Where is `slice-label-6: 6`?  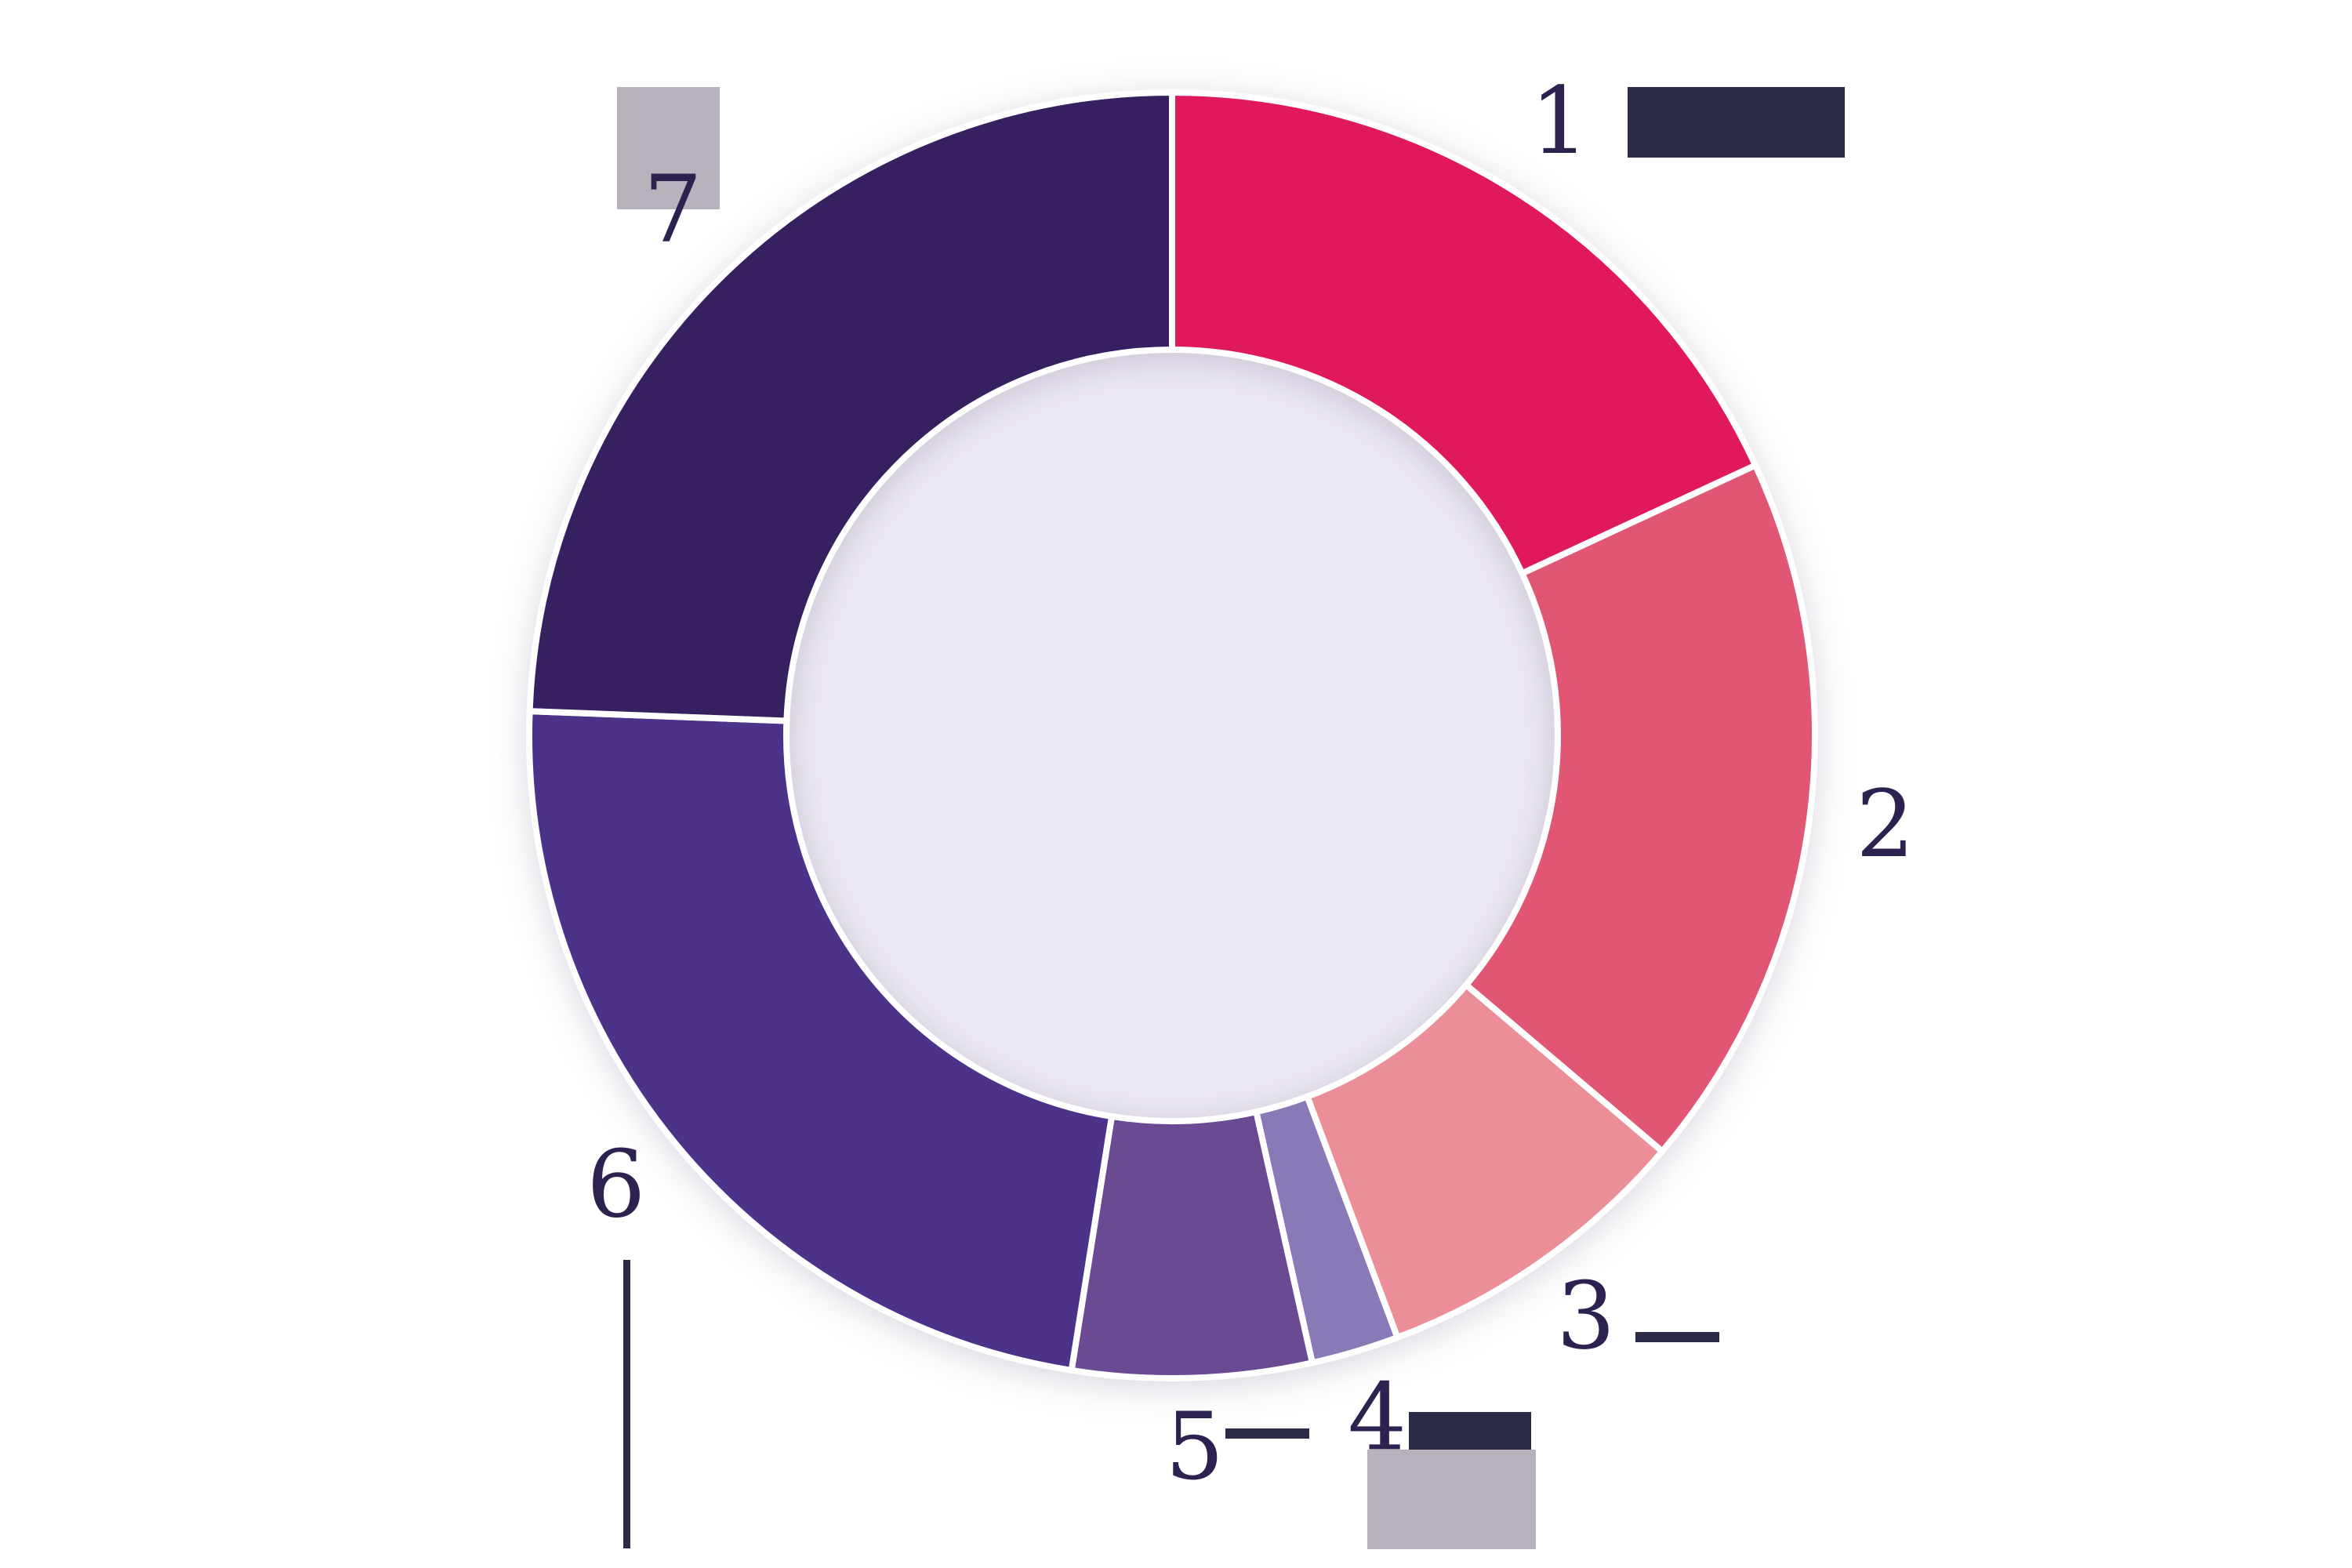 slice-label-6: 6 is located at coordinates (615, 1185).